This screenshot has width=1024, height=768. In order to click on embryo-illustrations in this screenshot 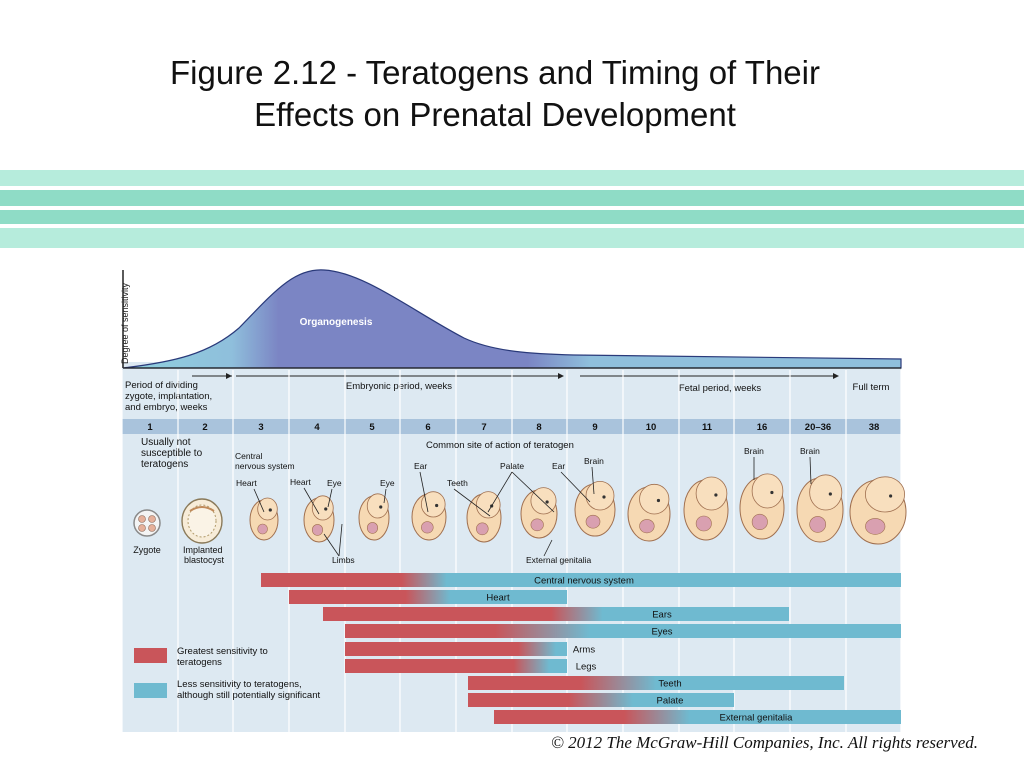, I will do `click(578, 509)`.